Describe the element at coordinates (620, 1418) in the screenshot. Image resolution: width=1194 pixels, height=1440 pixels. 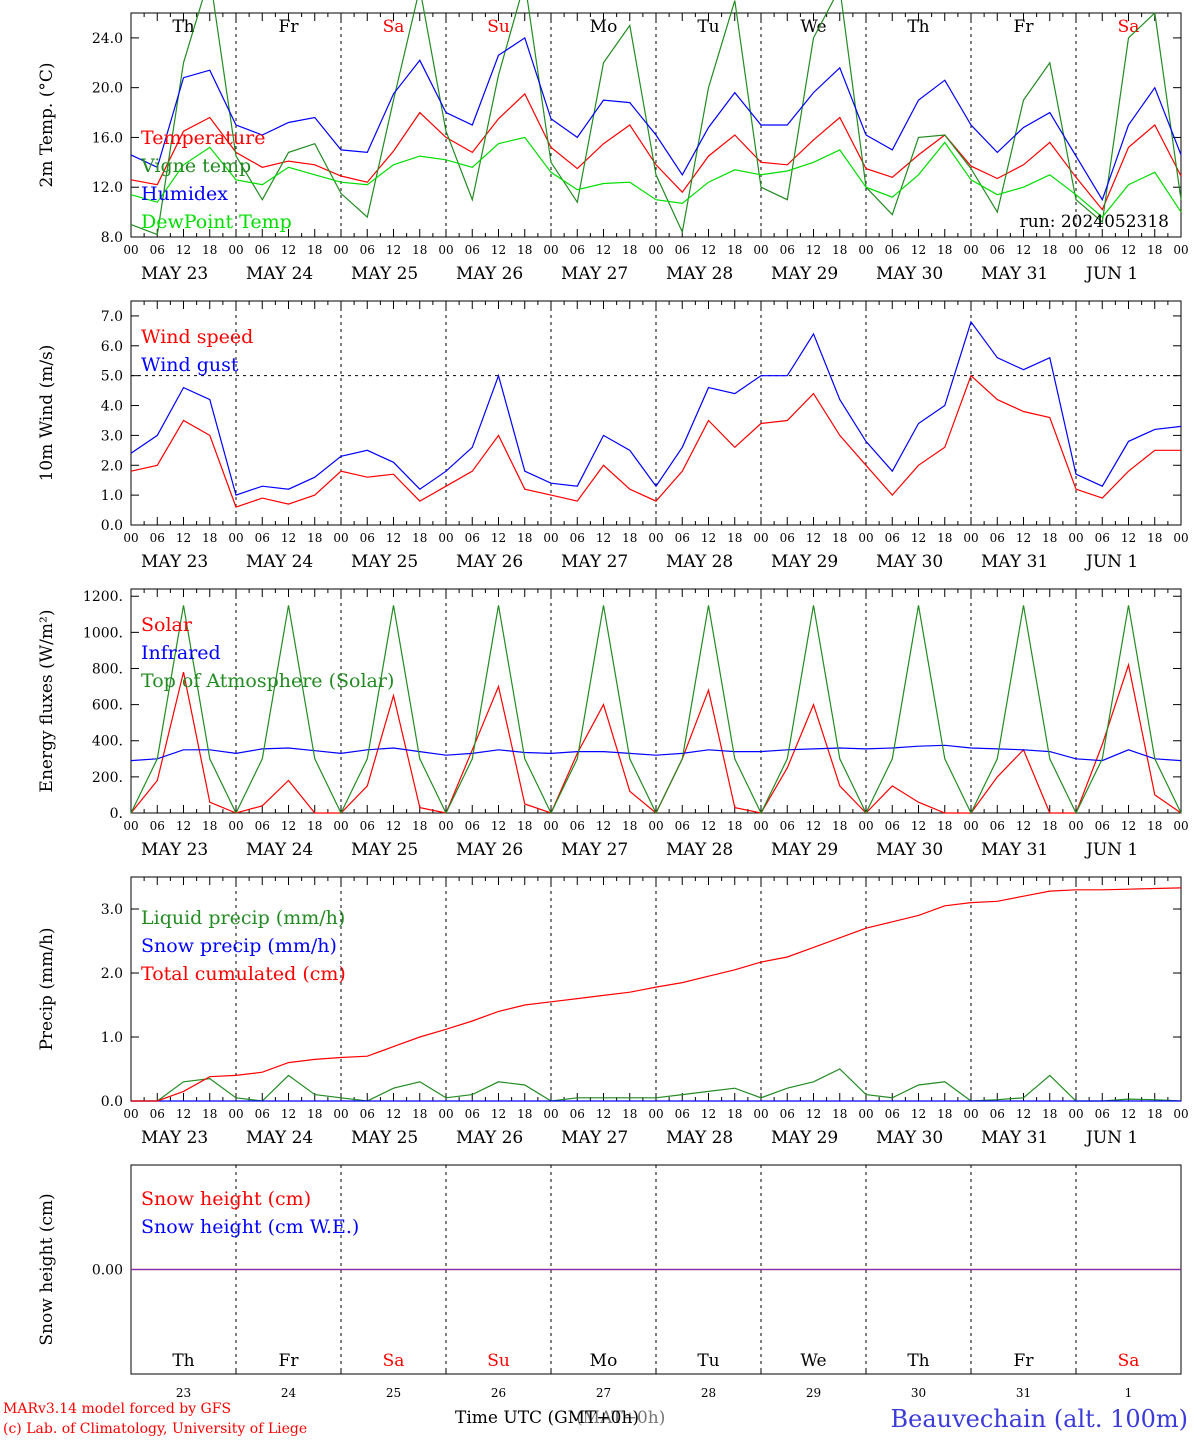
I see `x-axis-local-label: (MAT+0h)` at that location.